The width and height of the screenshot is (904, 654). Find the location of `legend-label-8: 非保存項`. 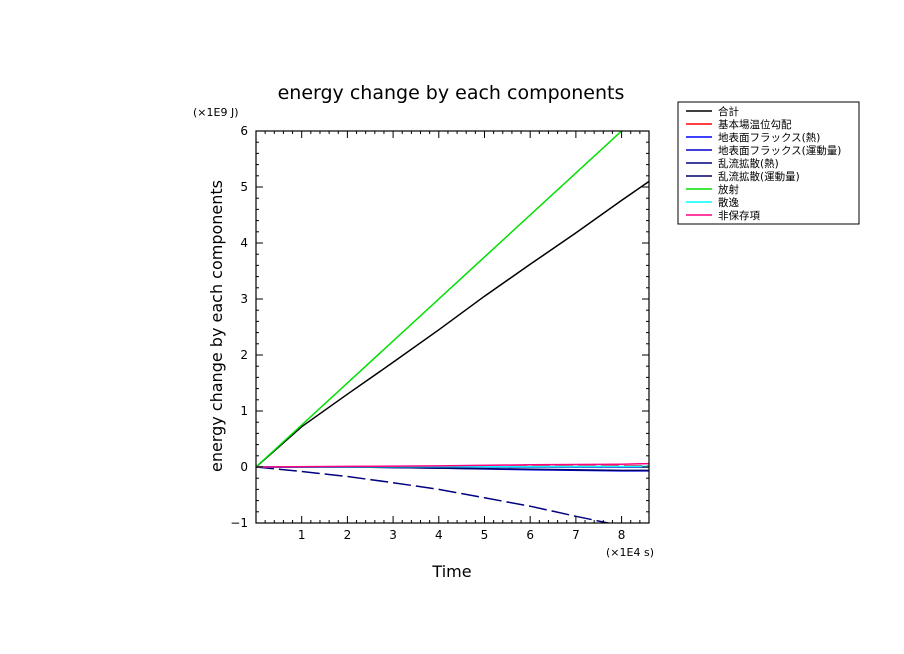

legend-label-8: 非保存項 is located at coordinates (739, 215).